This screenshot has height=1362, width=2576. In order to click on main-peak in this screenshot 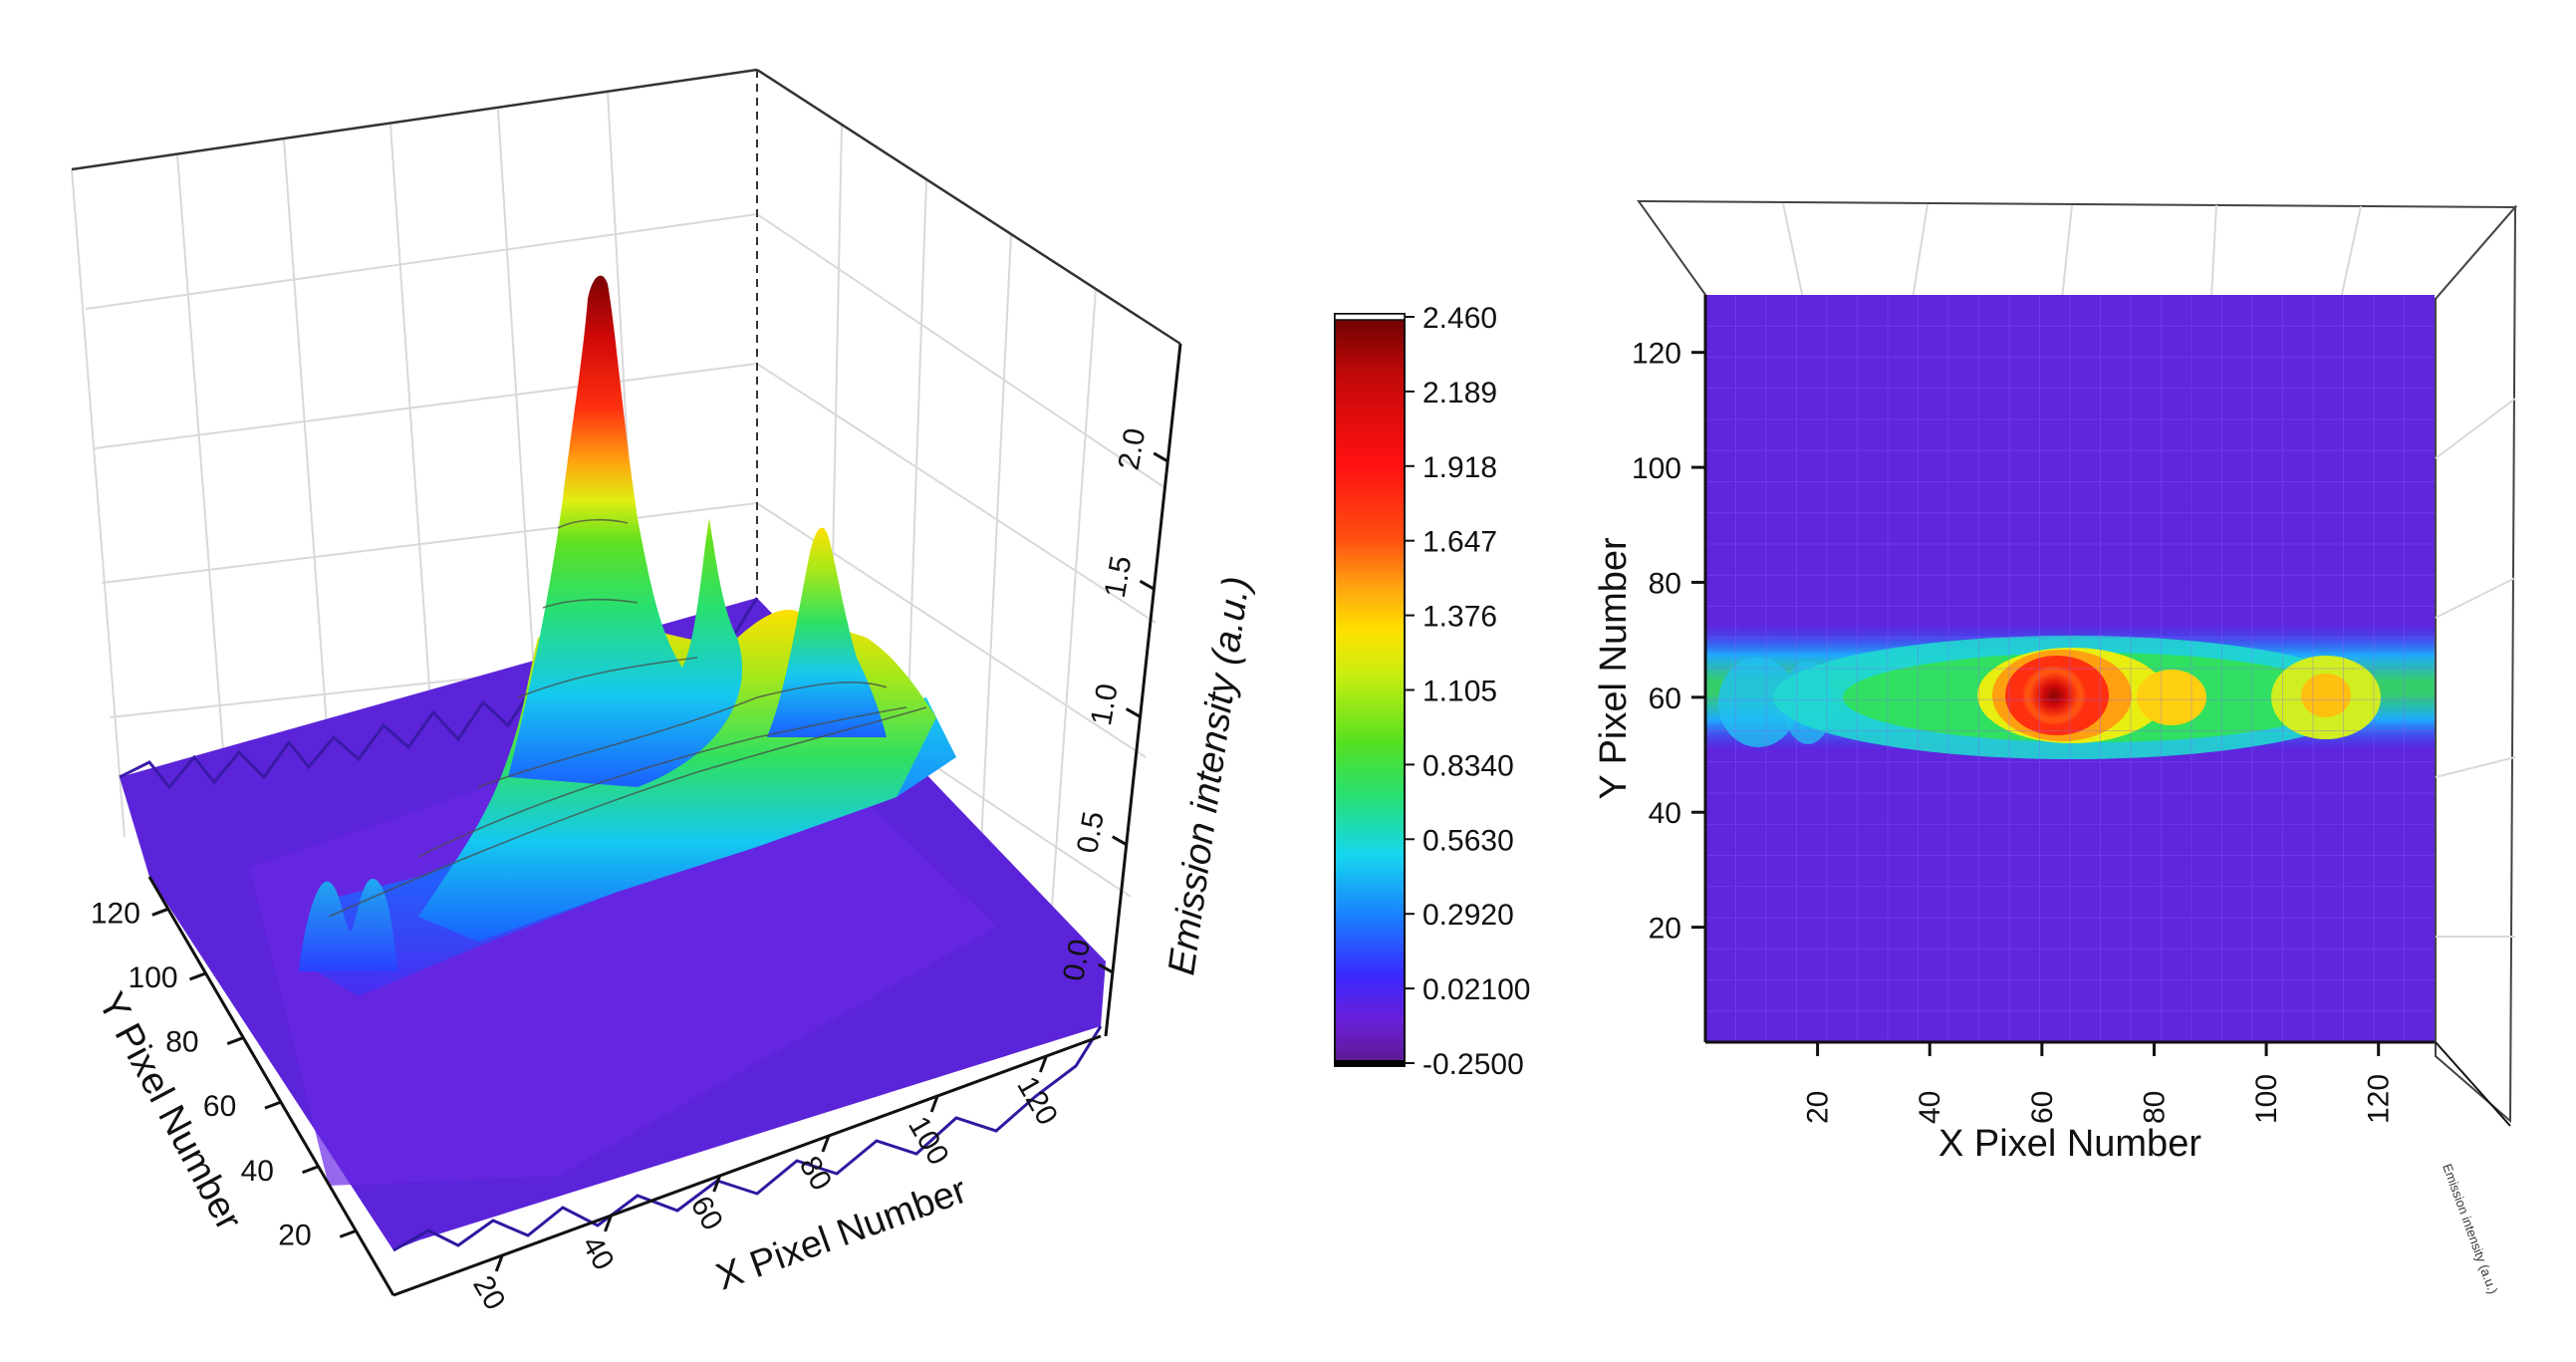, I will do `click(625, 531)`.